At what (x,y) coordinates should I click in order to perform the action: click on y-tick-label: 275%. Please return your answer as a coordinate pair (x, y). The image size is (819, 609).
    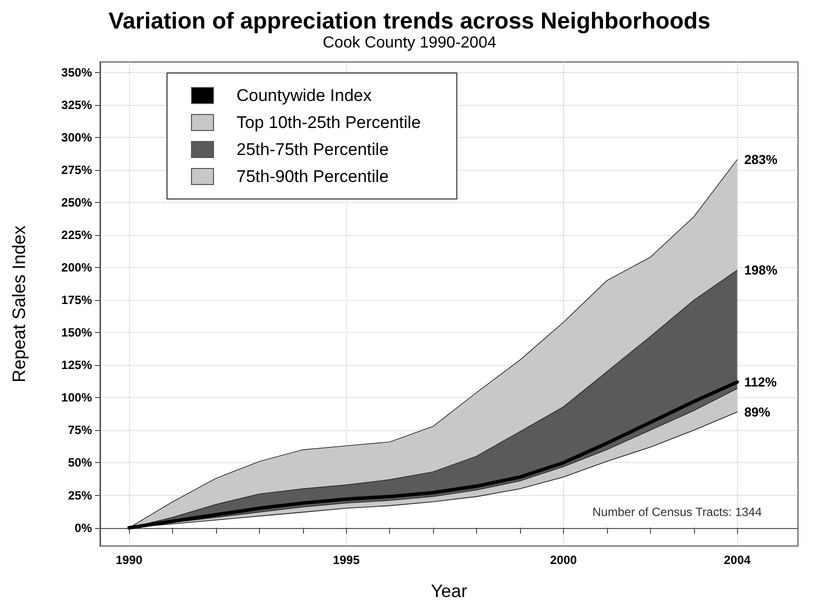
    Looking at the image, I should click on (76, 169).